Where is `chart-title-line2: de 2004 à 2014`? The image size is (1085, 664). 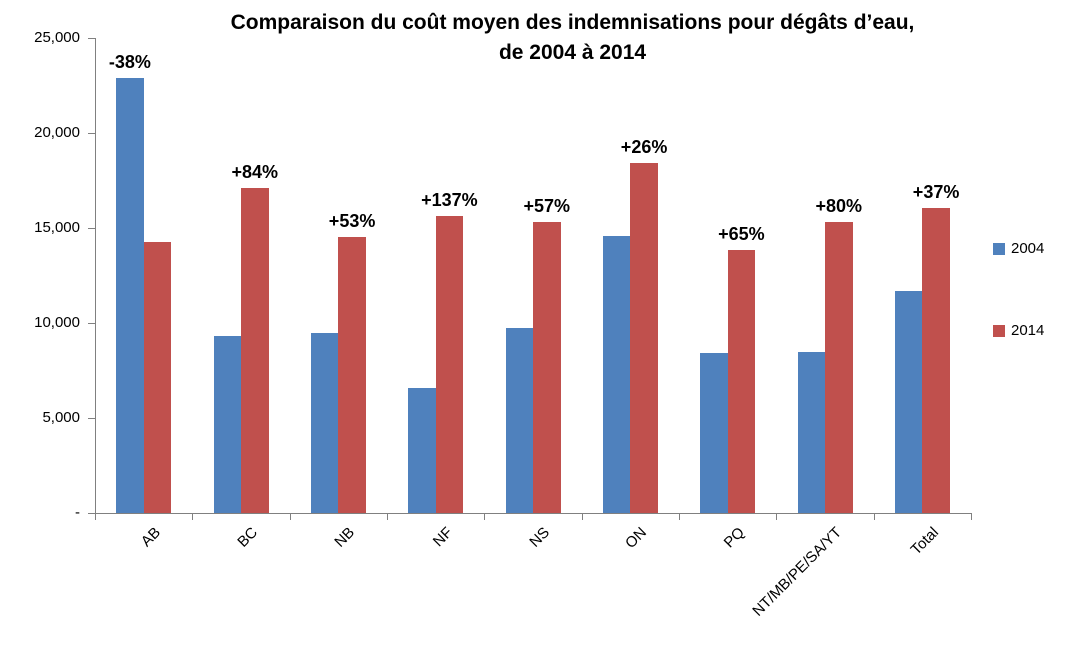 chart-title-line2: de 2004 à 2014 is located at coordinates (572, 52).